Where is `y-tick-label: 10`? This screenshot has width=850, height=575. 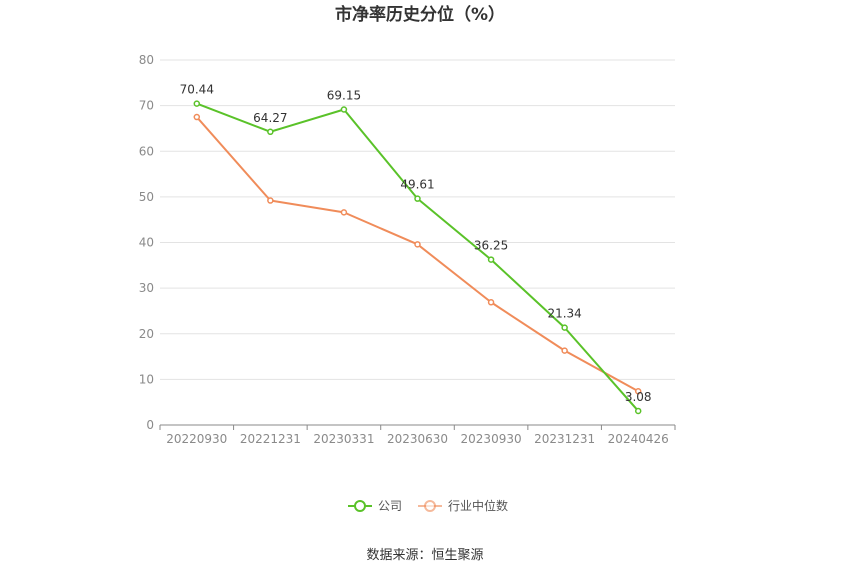
y-tick-label: 10 is located at coordinates (146, 379).